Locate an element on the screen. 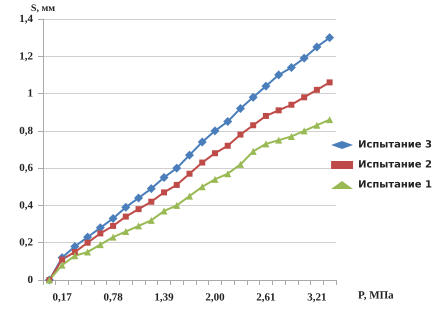 The image size is (437, 328). y-tick-label: 1,2 is located at coordinates (26, 56).